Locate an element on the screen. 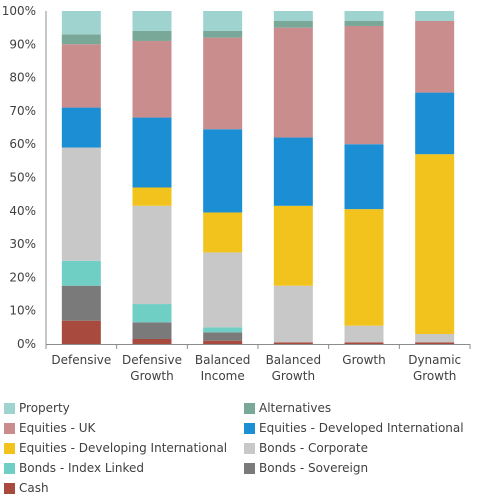 This screenshot has height=498, width=478. x-tick-label: Defensive Growth is located at coordinates (152, 368).